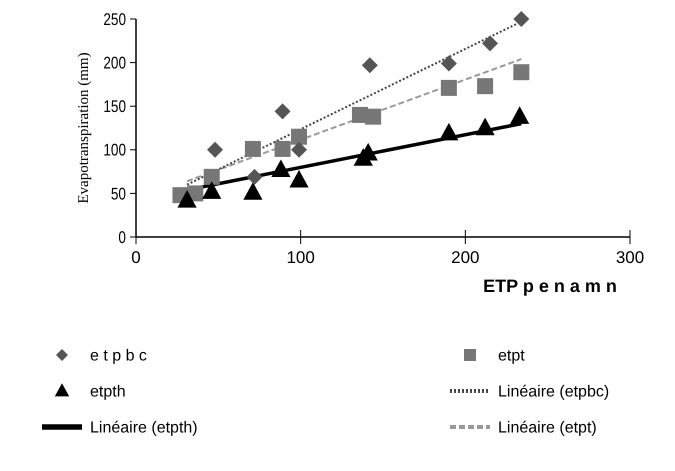  I want to click on x-axis-title: ETP p e n a m n, so click(550, 286).